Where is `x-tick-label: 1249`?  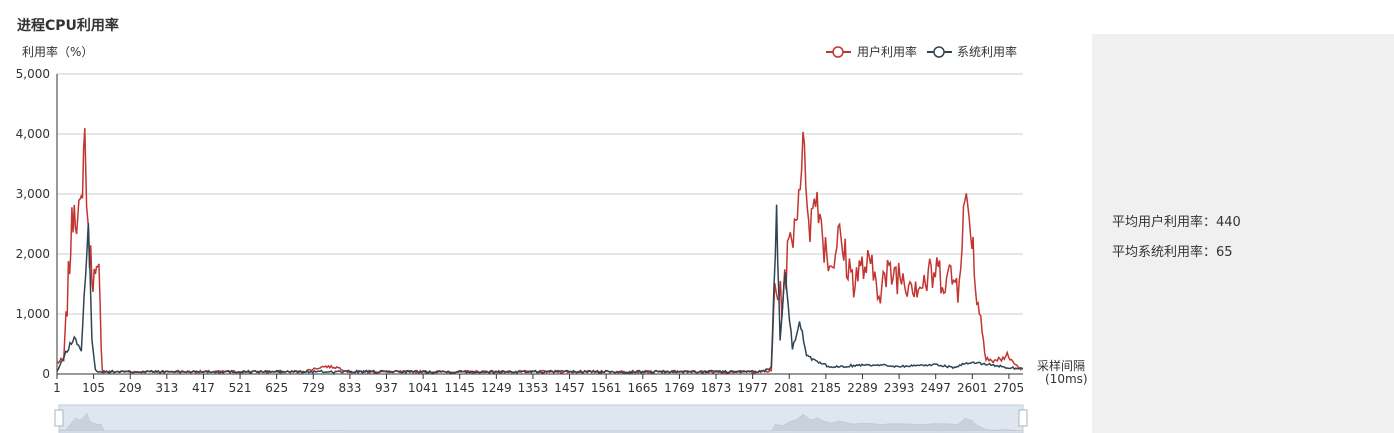
x-tick-label: 1249 is located at coordinates (496, 388).